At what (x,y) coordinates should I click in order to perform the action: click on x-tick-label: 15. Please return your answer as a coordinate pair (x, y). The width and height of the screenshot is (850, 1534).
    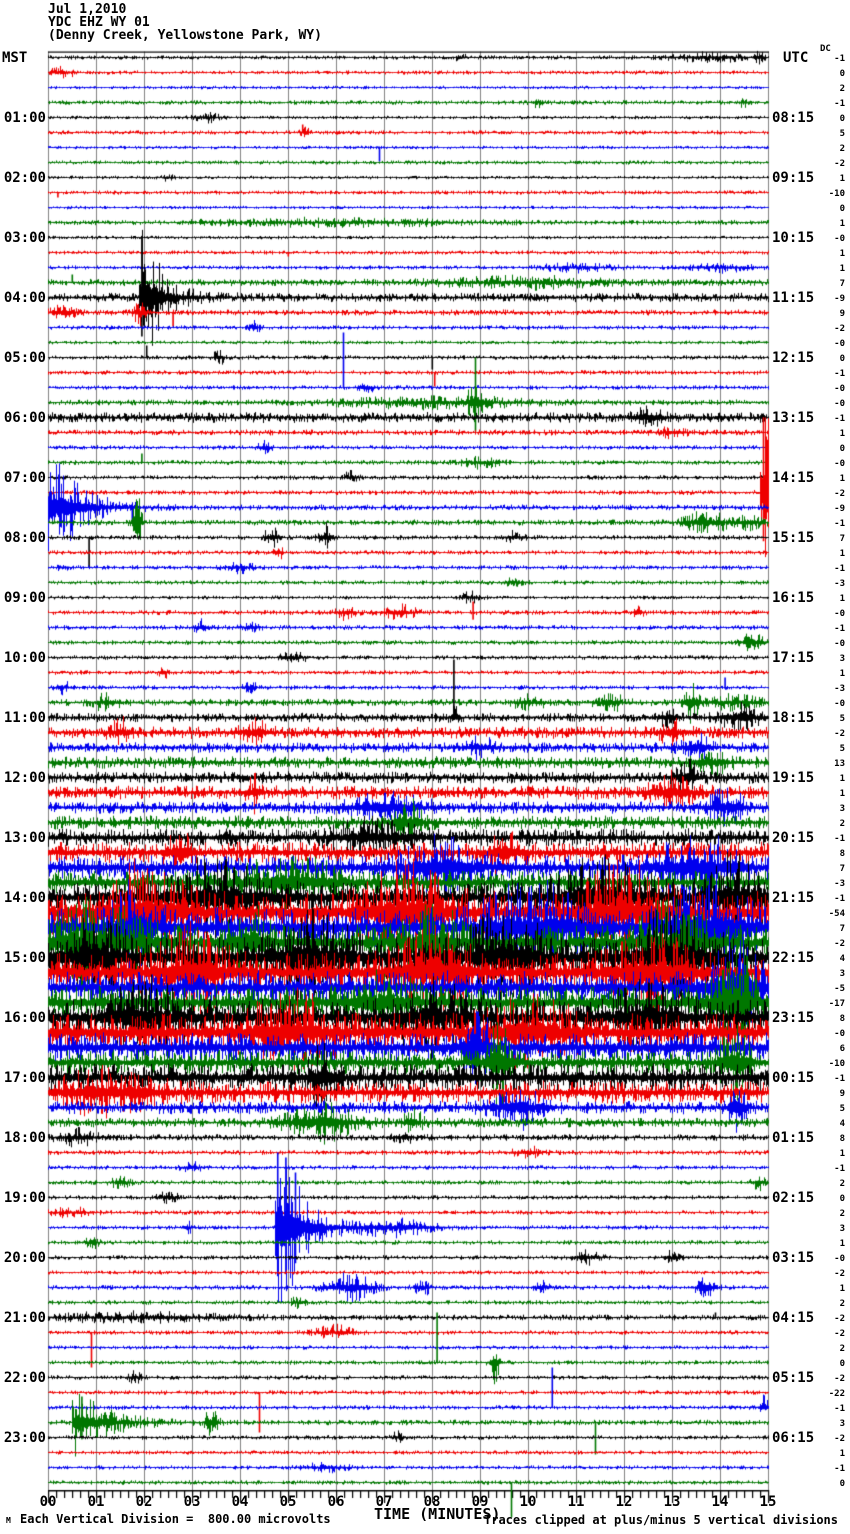
    Looking at the image, I should click on (768, 1502).